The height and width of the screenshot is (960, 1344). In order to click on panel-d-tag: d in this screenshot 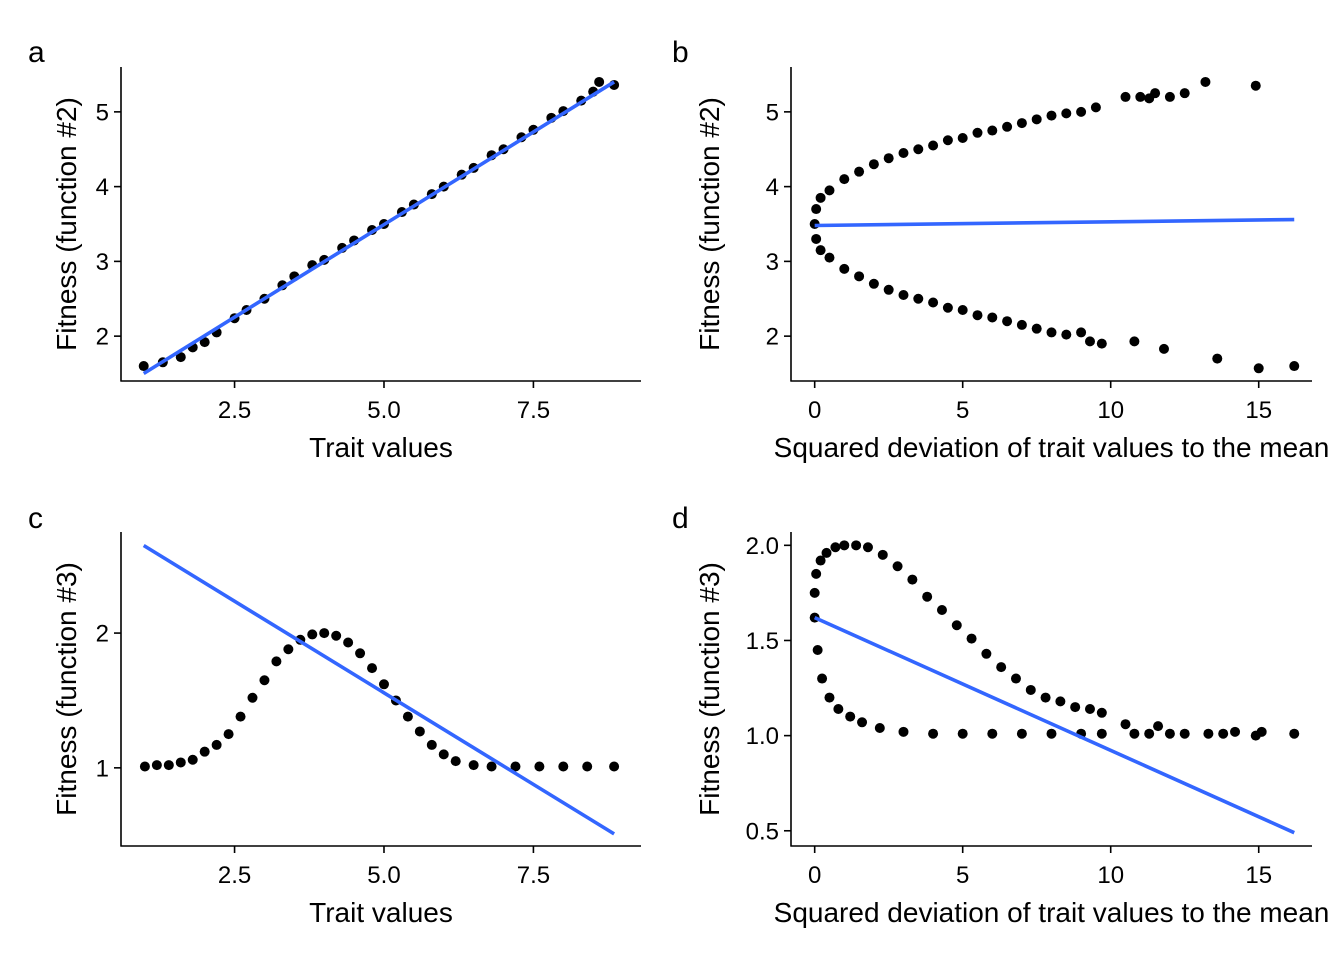, I will do `click(680, 518)`.